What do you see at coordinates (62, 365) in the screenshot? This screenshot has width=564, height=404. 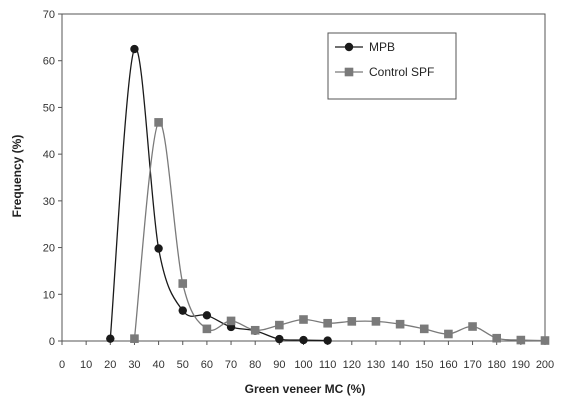 I see `x-tick-label: 0` at bounding box center [62, 365].